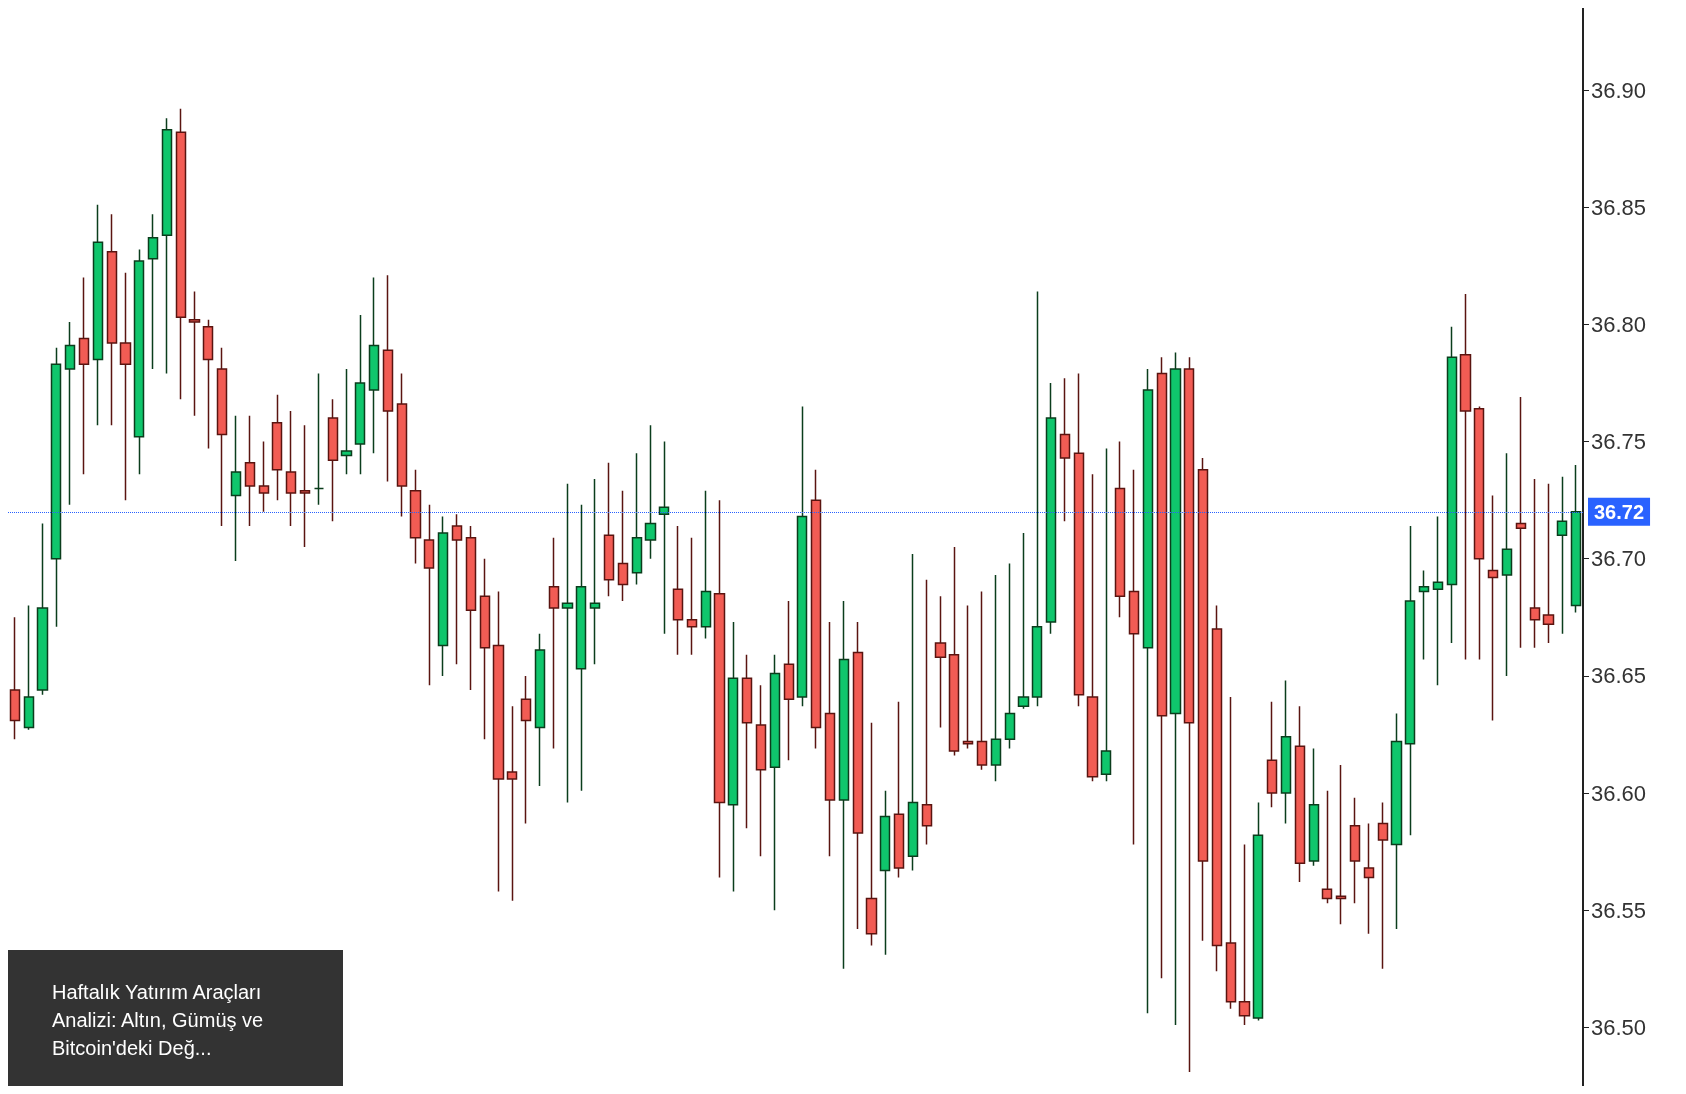  Describe the element at coordinates (1619, 793) in the screenshot. I see `y-tick-label: 36.60` at that location.